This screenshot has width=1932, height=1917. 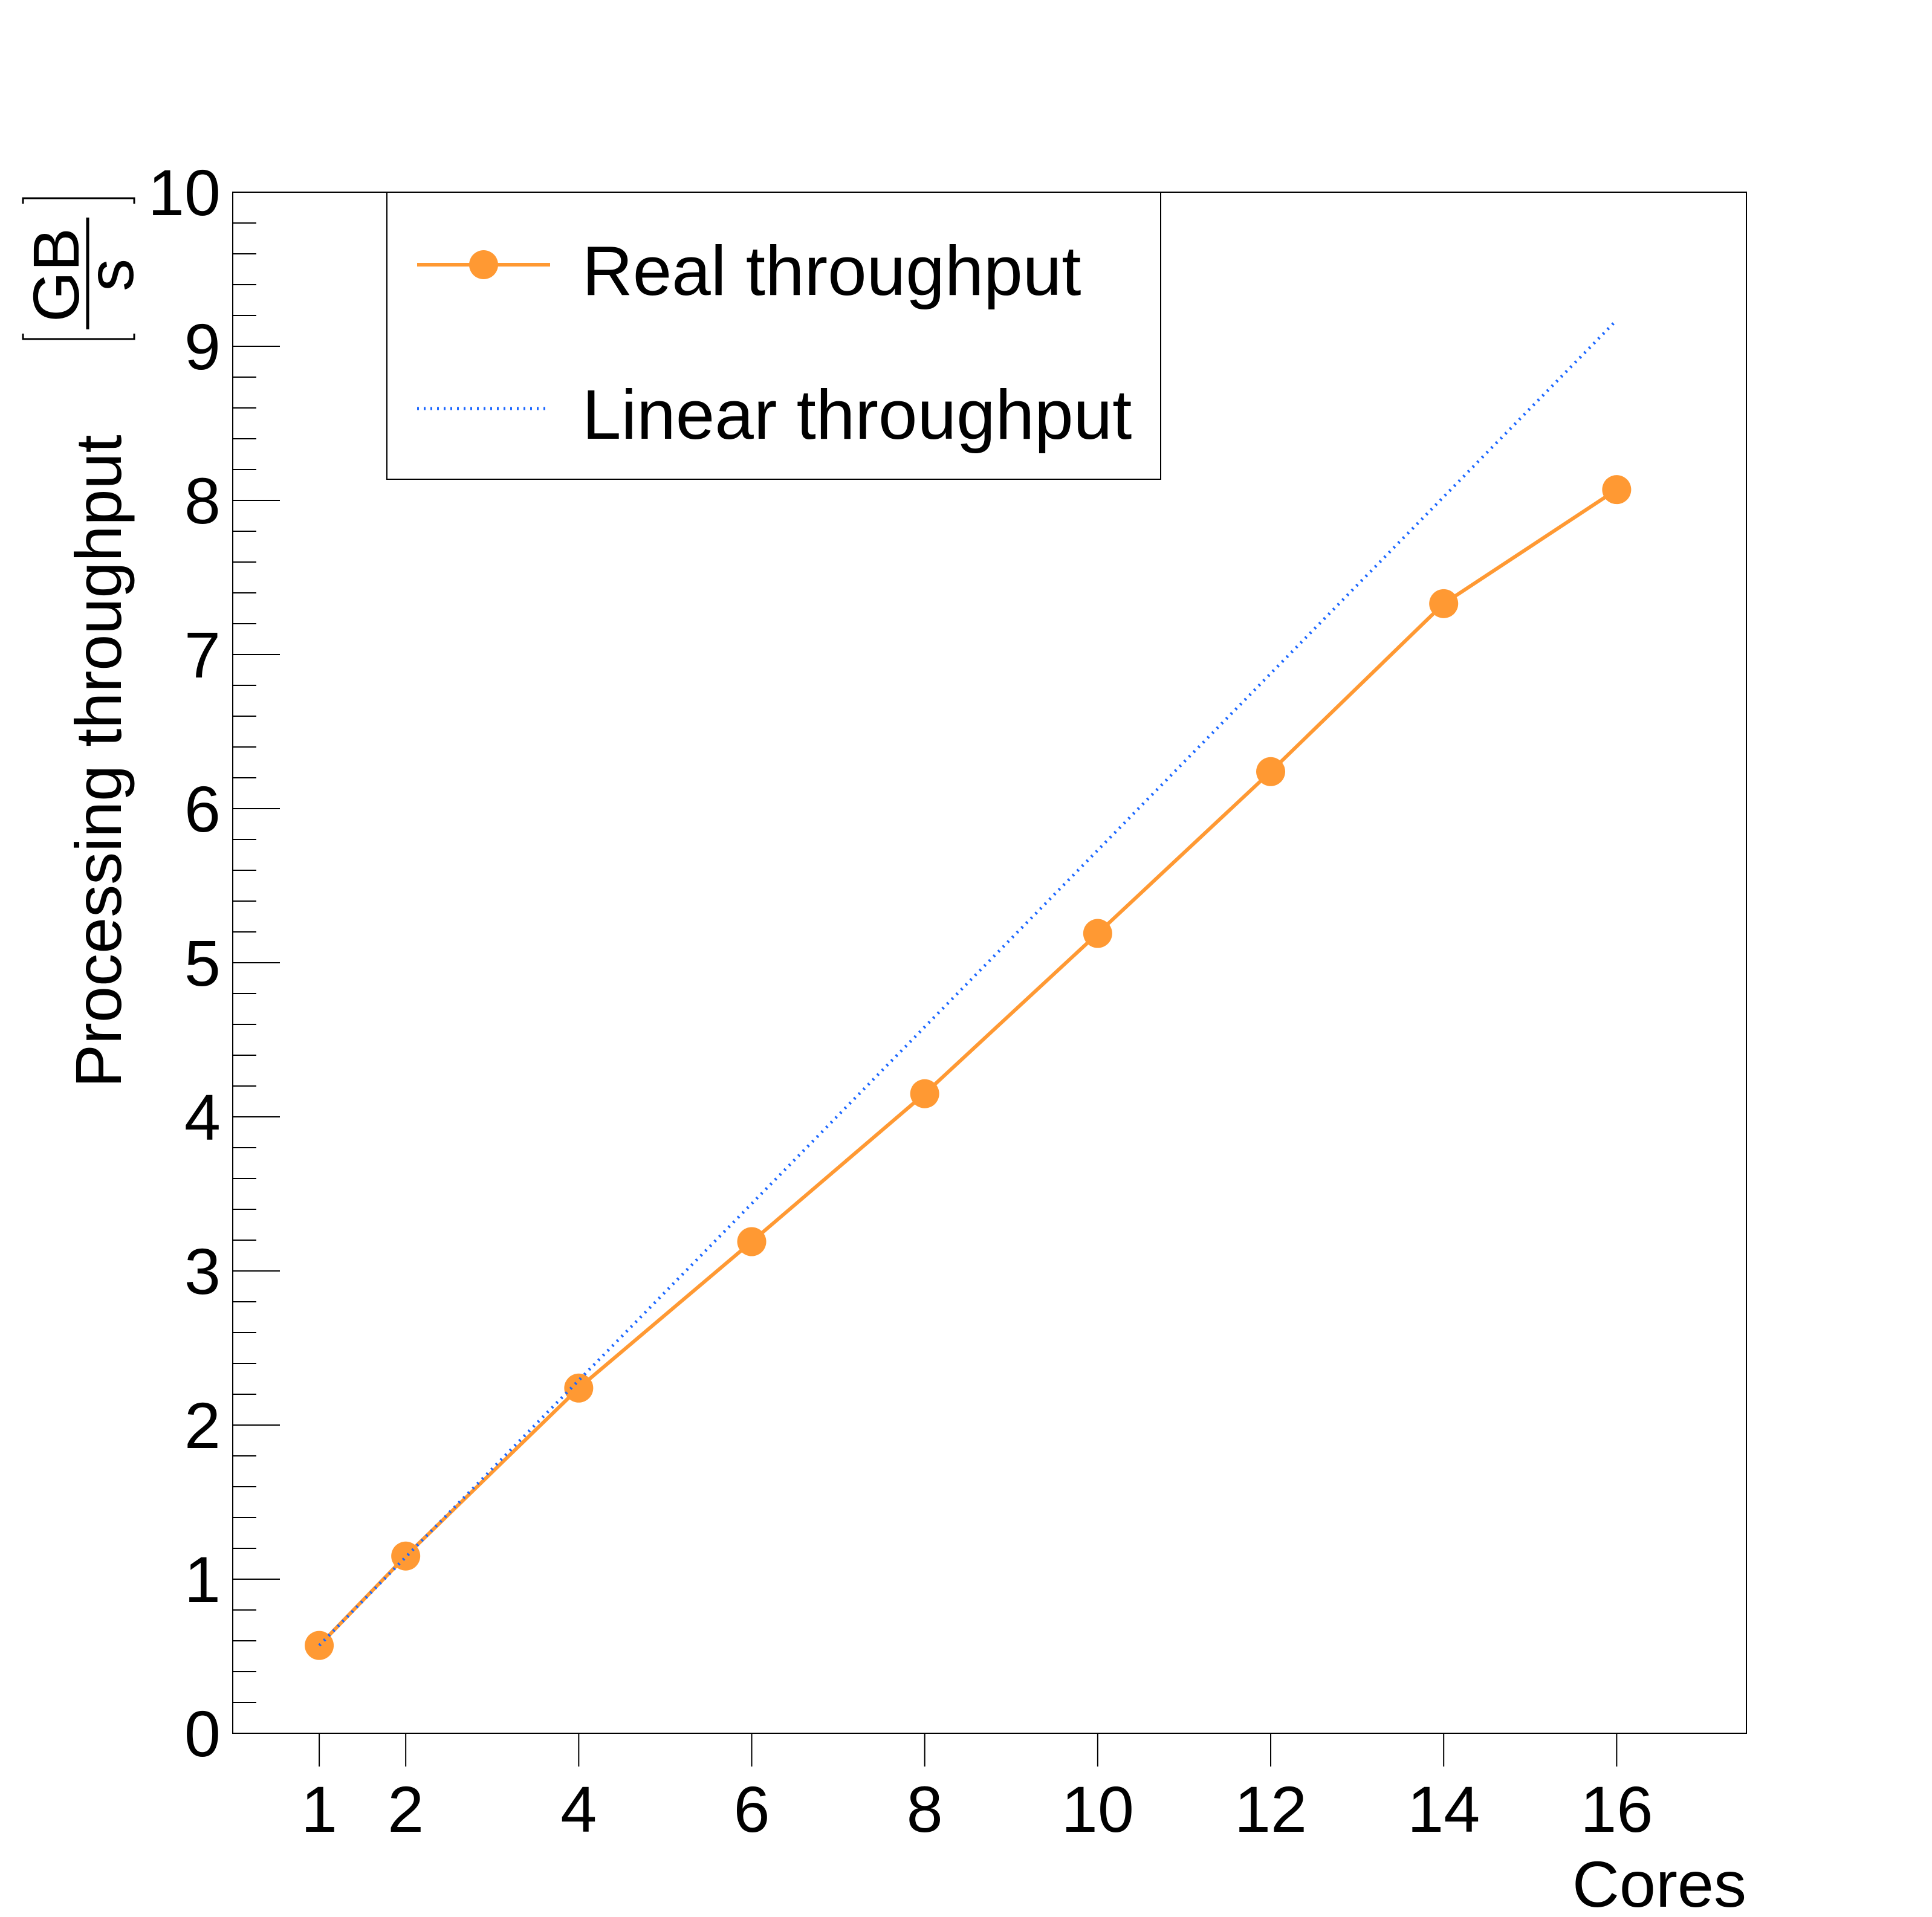 What do you see at coordinates (1616, 1809) in the screenshot?
I see `x-tick-label: 16` at bounding box center [1616, 1809].